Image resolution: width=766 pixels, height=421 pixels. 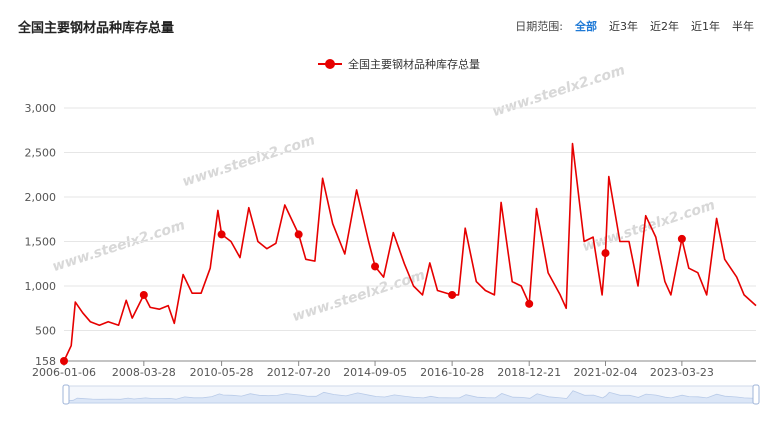 I want to click on range-option-1y: 近1年, so click(x=705, y=26).